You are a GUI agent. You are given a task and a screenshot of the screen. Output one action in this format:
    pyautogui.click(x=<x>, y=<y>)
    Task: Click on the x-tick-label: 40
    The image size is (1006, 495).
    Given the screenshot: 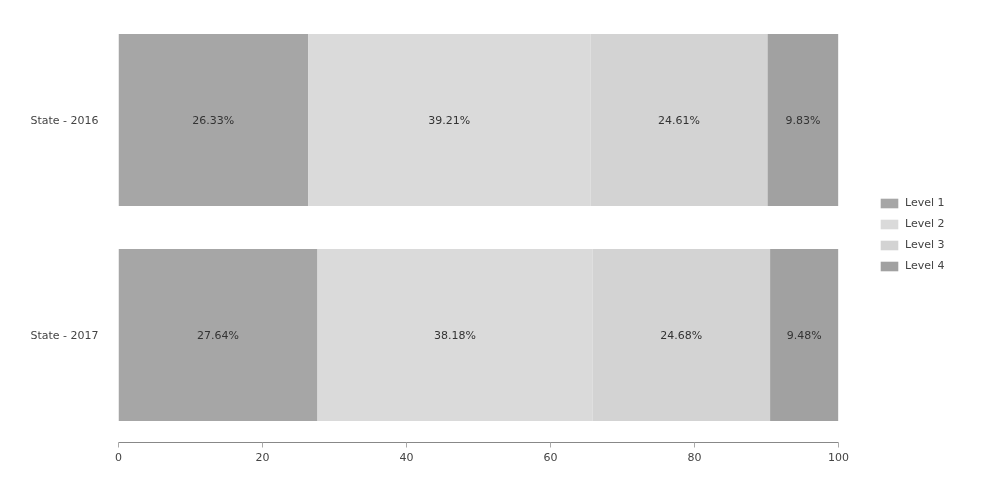 What is the action you would take?
    pyautogui.click(x=406, y=457)
    